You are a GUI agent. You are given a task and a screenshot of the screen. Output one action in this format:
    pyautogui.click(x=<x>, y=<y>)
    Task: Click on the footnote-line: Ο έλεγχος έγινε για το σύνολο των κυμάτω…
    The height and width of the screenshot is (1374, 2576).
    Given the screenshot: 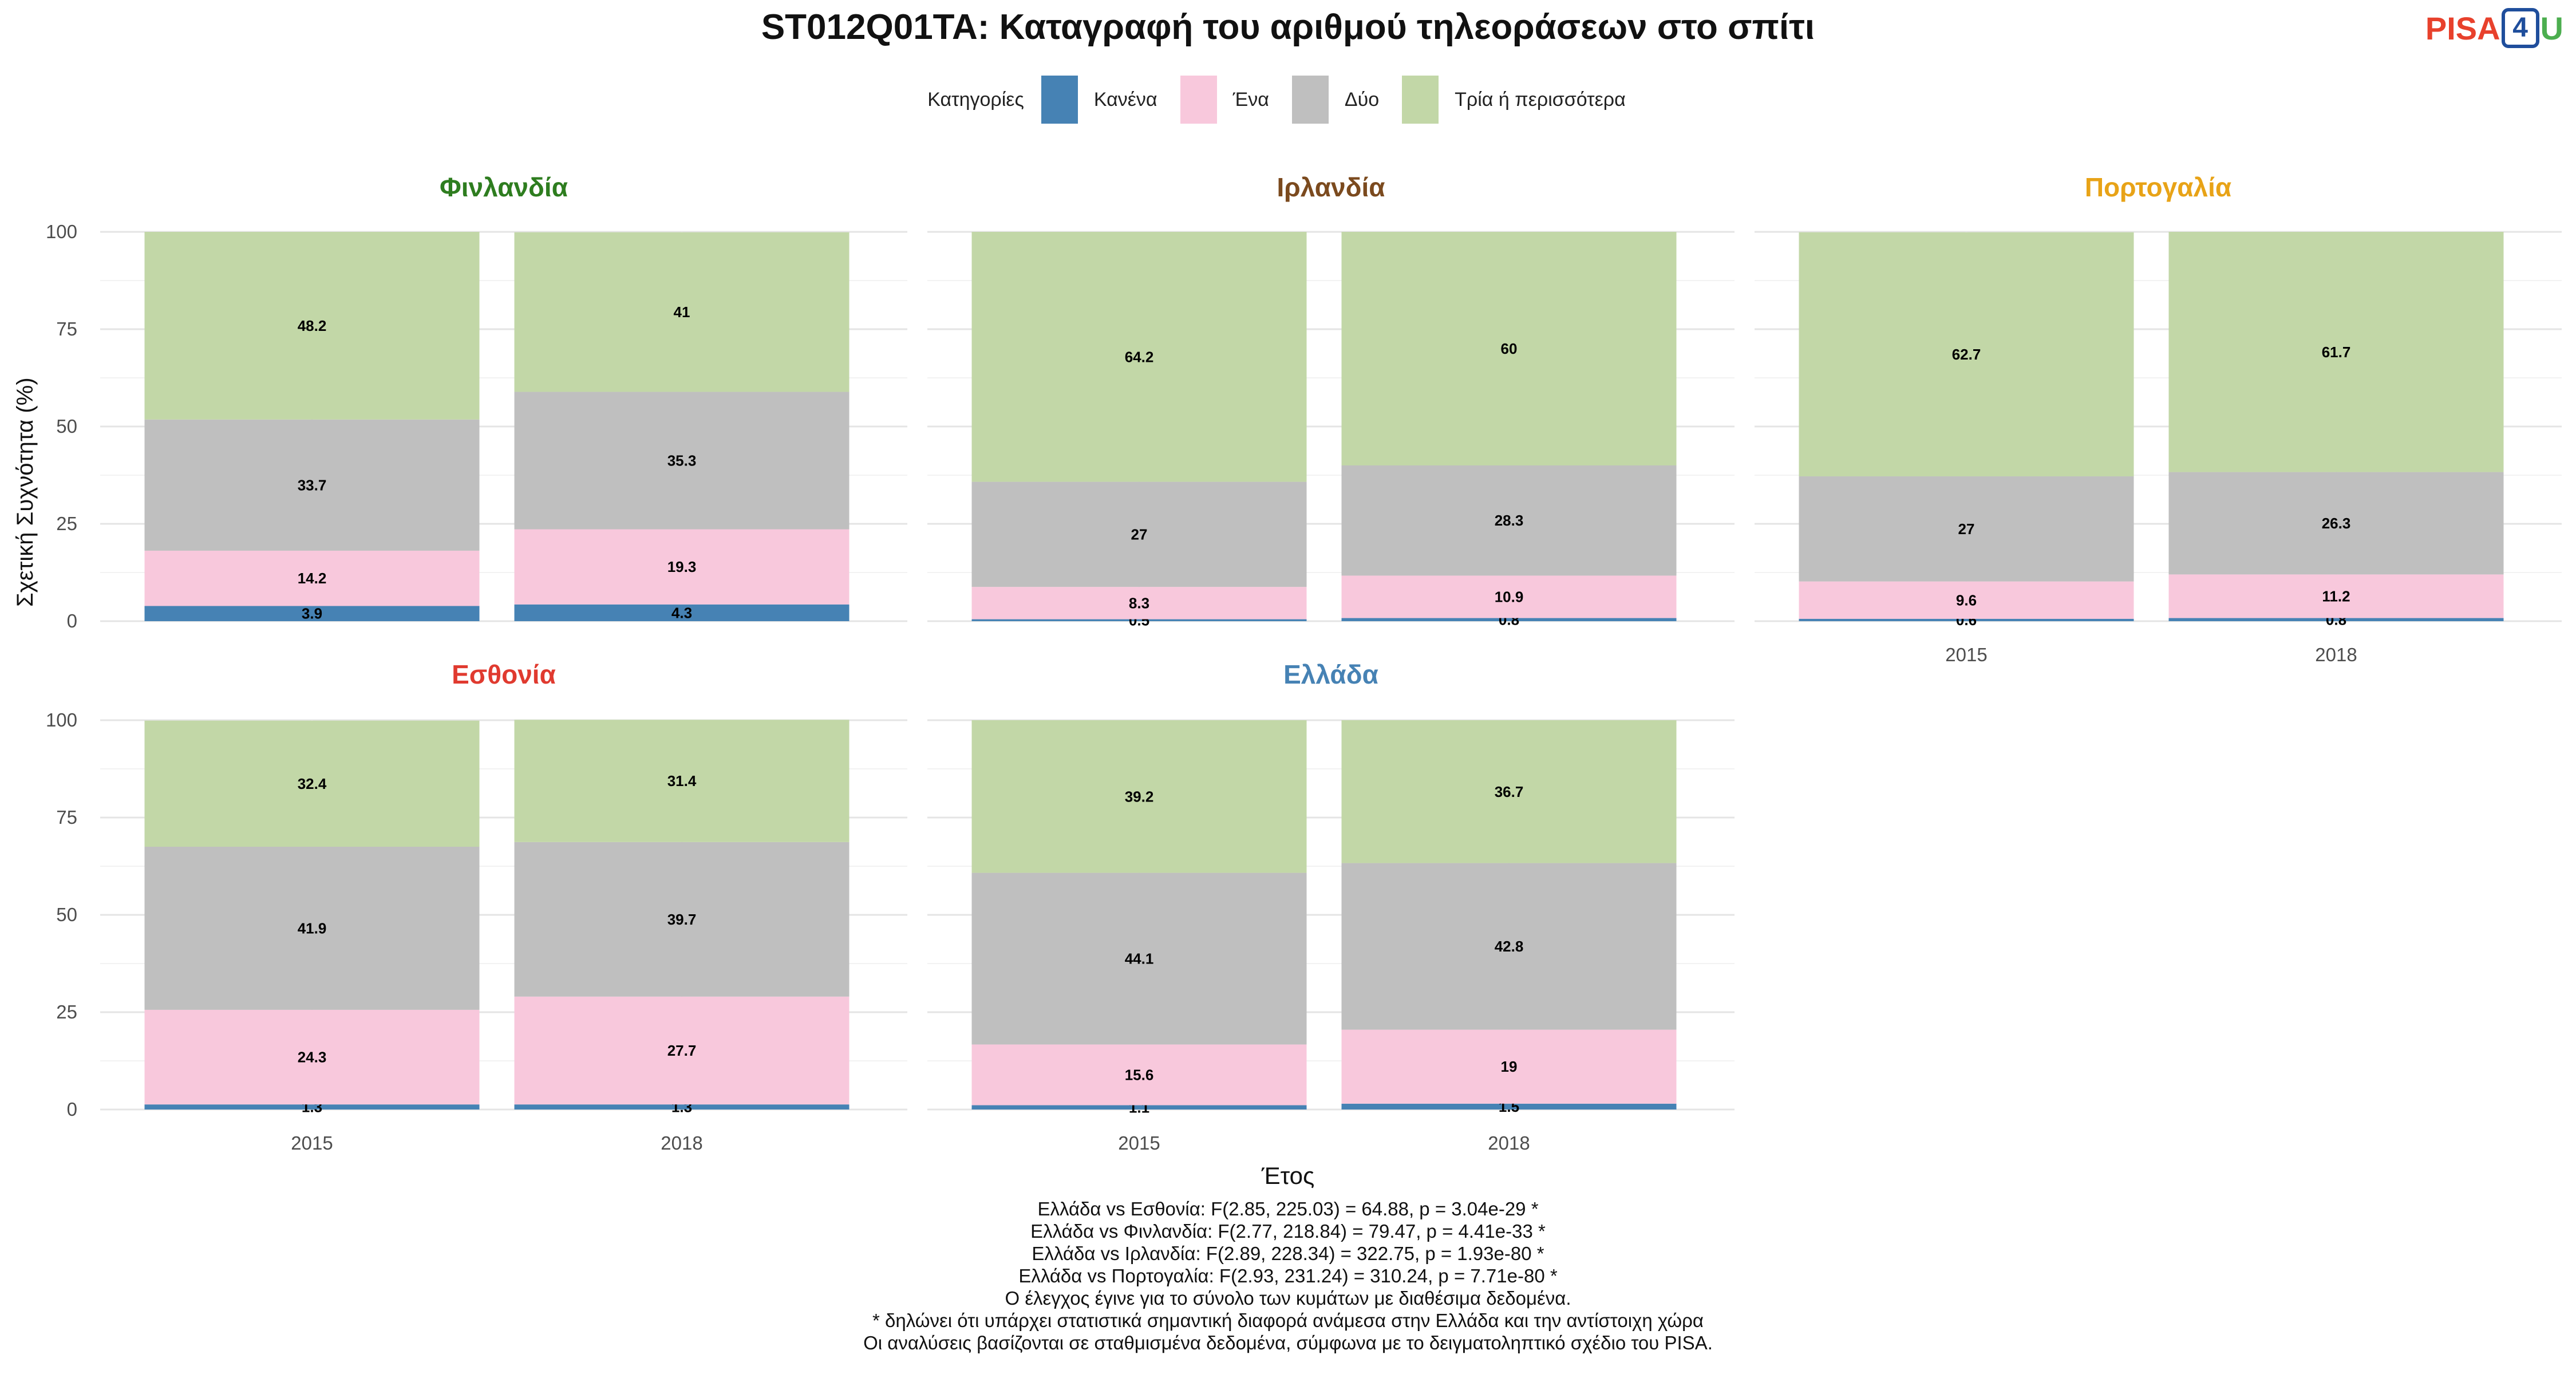 What is the action you would take?
    pyautogui.click(x=1288, y=1298)
    